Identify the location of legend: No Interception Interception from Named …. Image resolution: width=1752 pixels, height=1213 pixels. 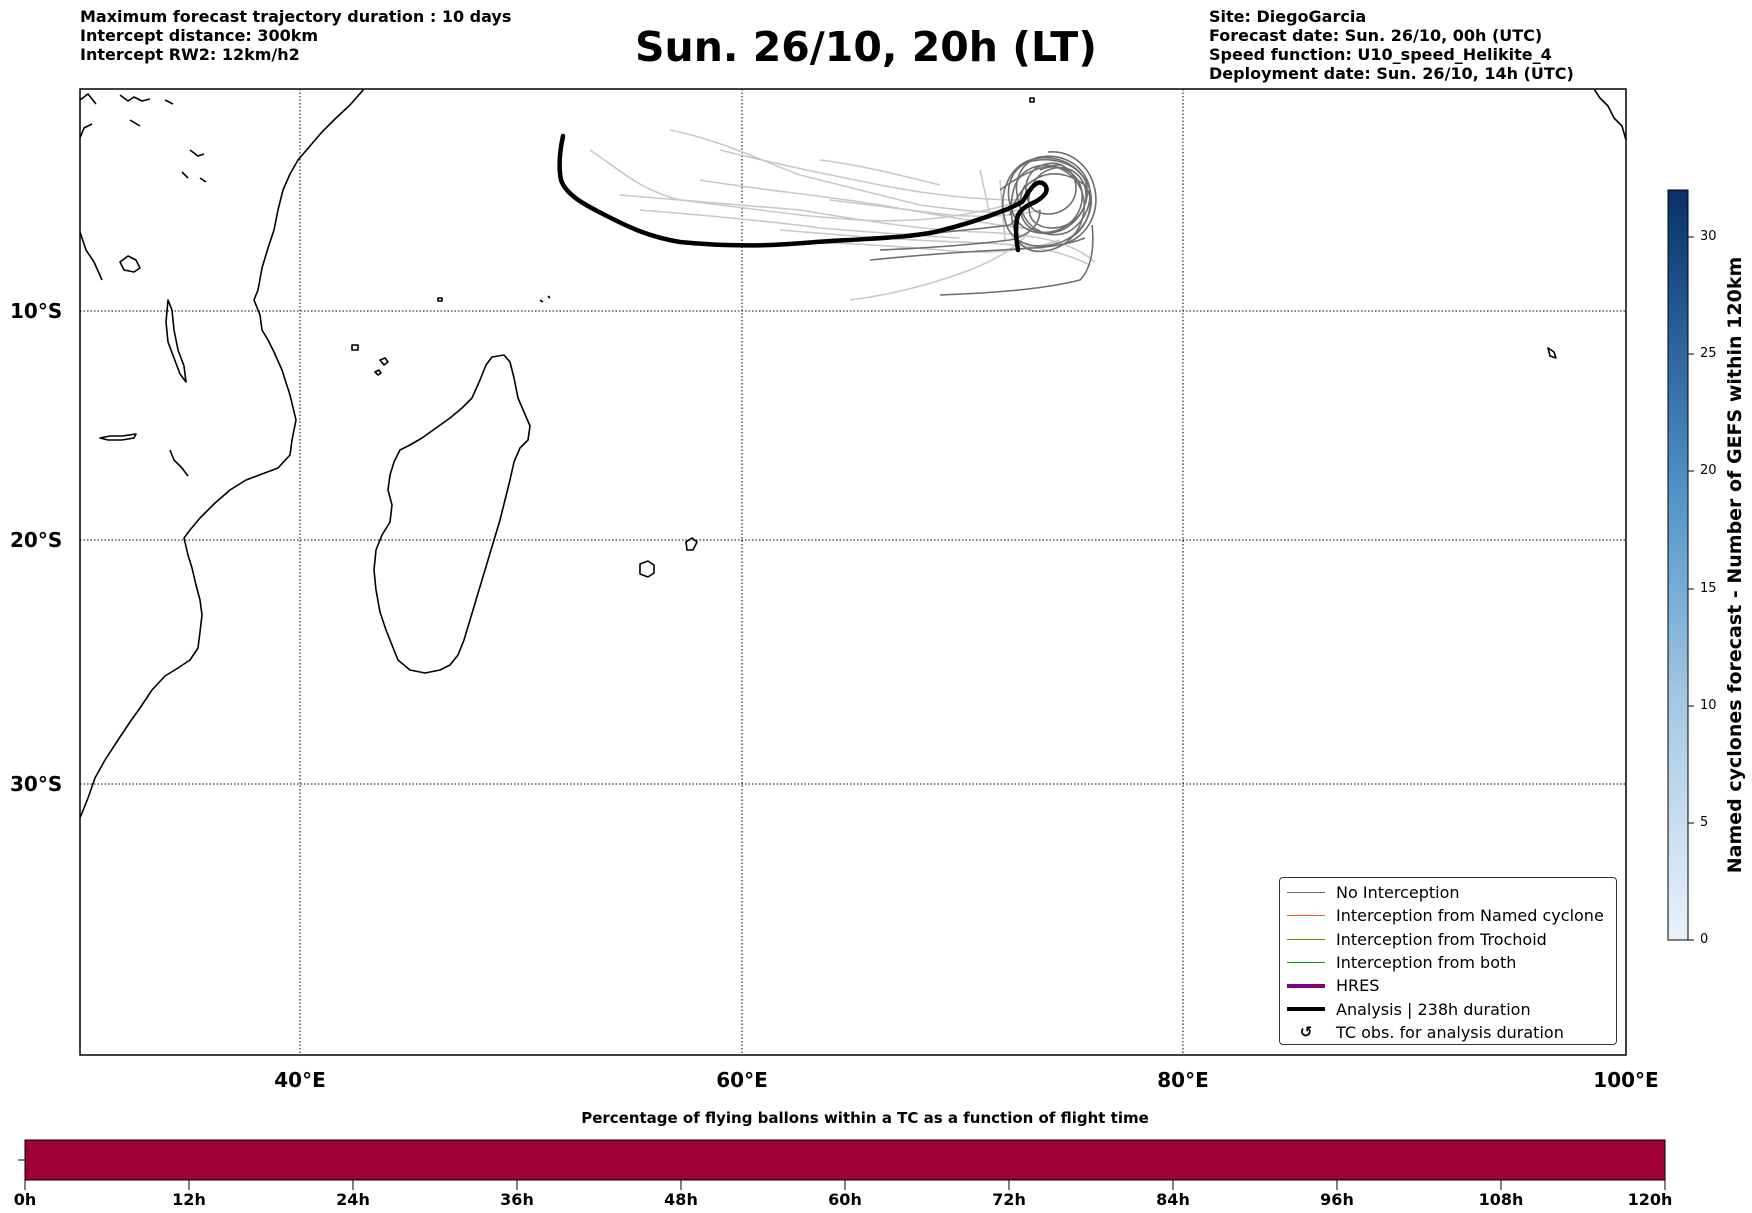
(1448, 961).